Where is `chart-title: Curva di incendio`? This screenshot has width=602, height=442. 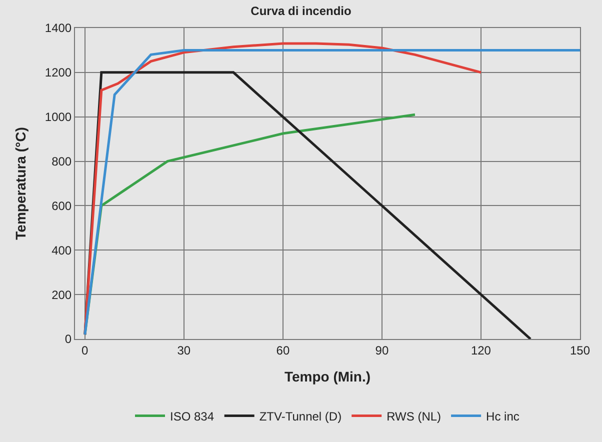 chart-title: Curva di incendio is located at coordinates (301, 11).